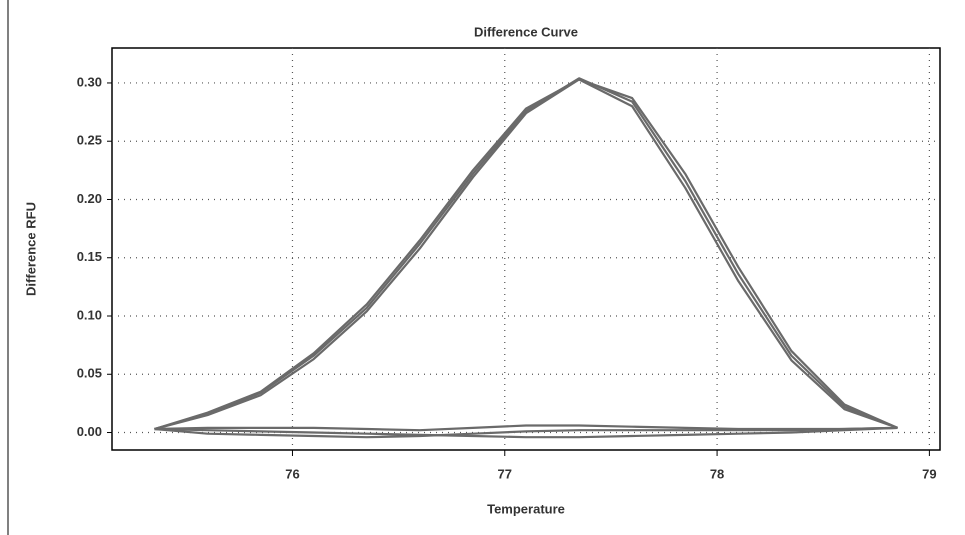  Describe the element at coordinates (89, 198) in the screenshot. I see `y-tick-label: 0.20` at that location.